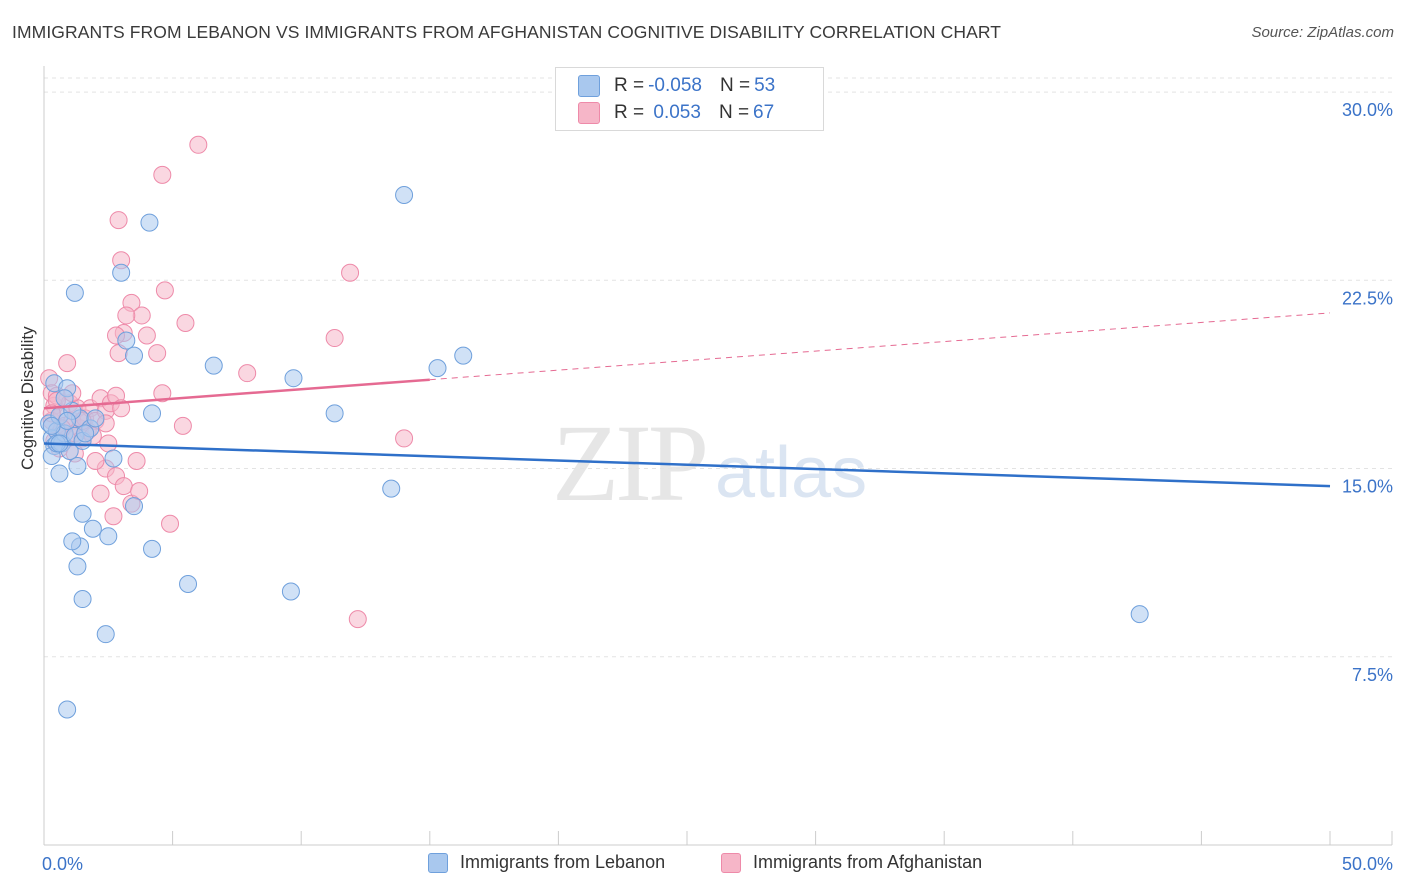 The width and height of the screenshot is (1406, 892). I want to click on stats-legend-row-afghanistan: R = 0.053 N = 67, so click(676, 113).